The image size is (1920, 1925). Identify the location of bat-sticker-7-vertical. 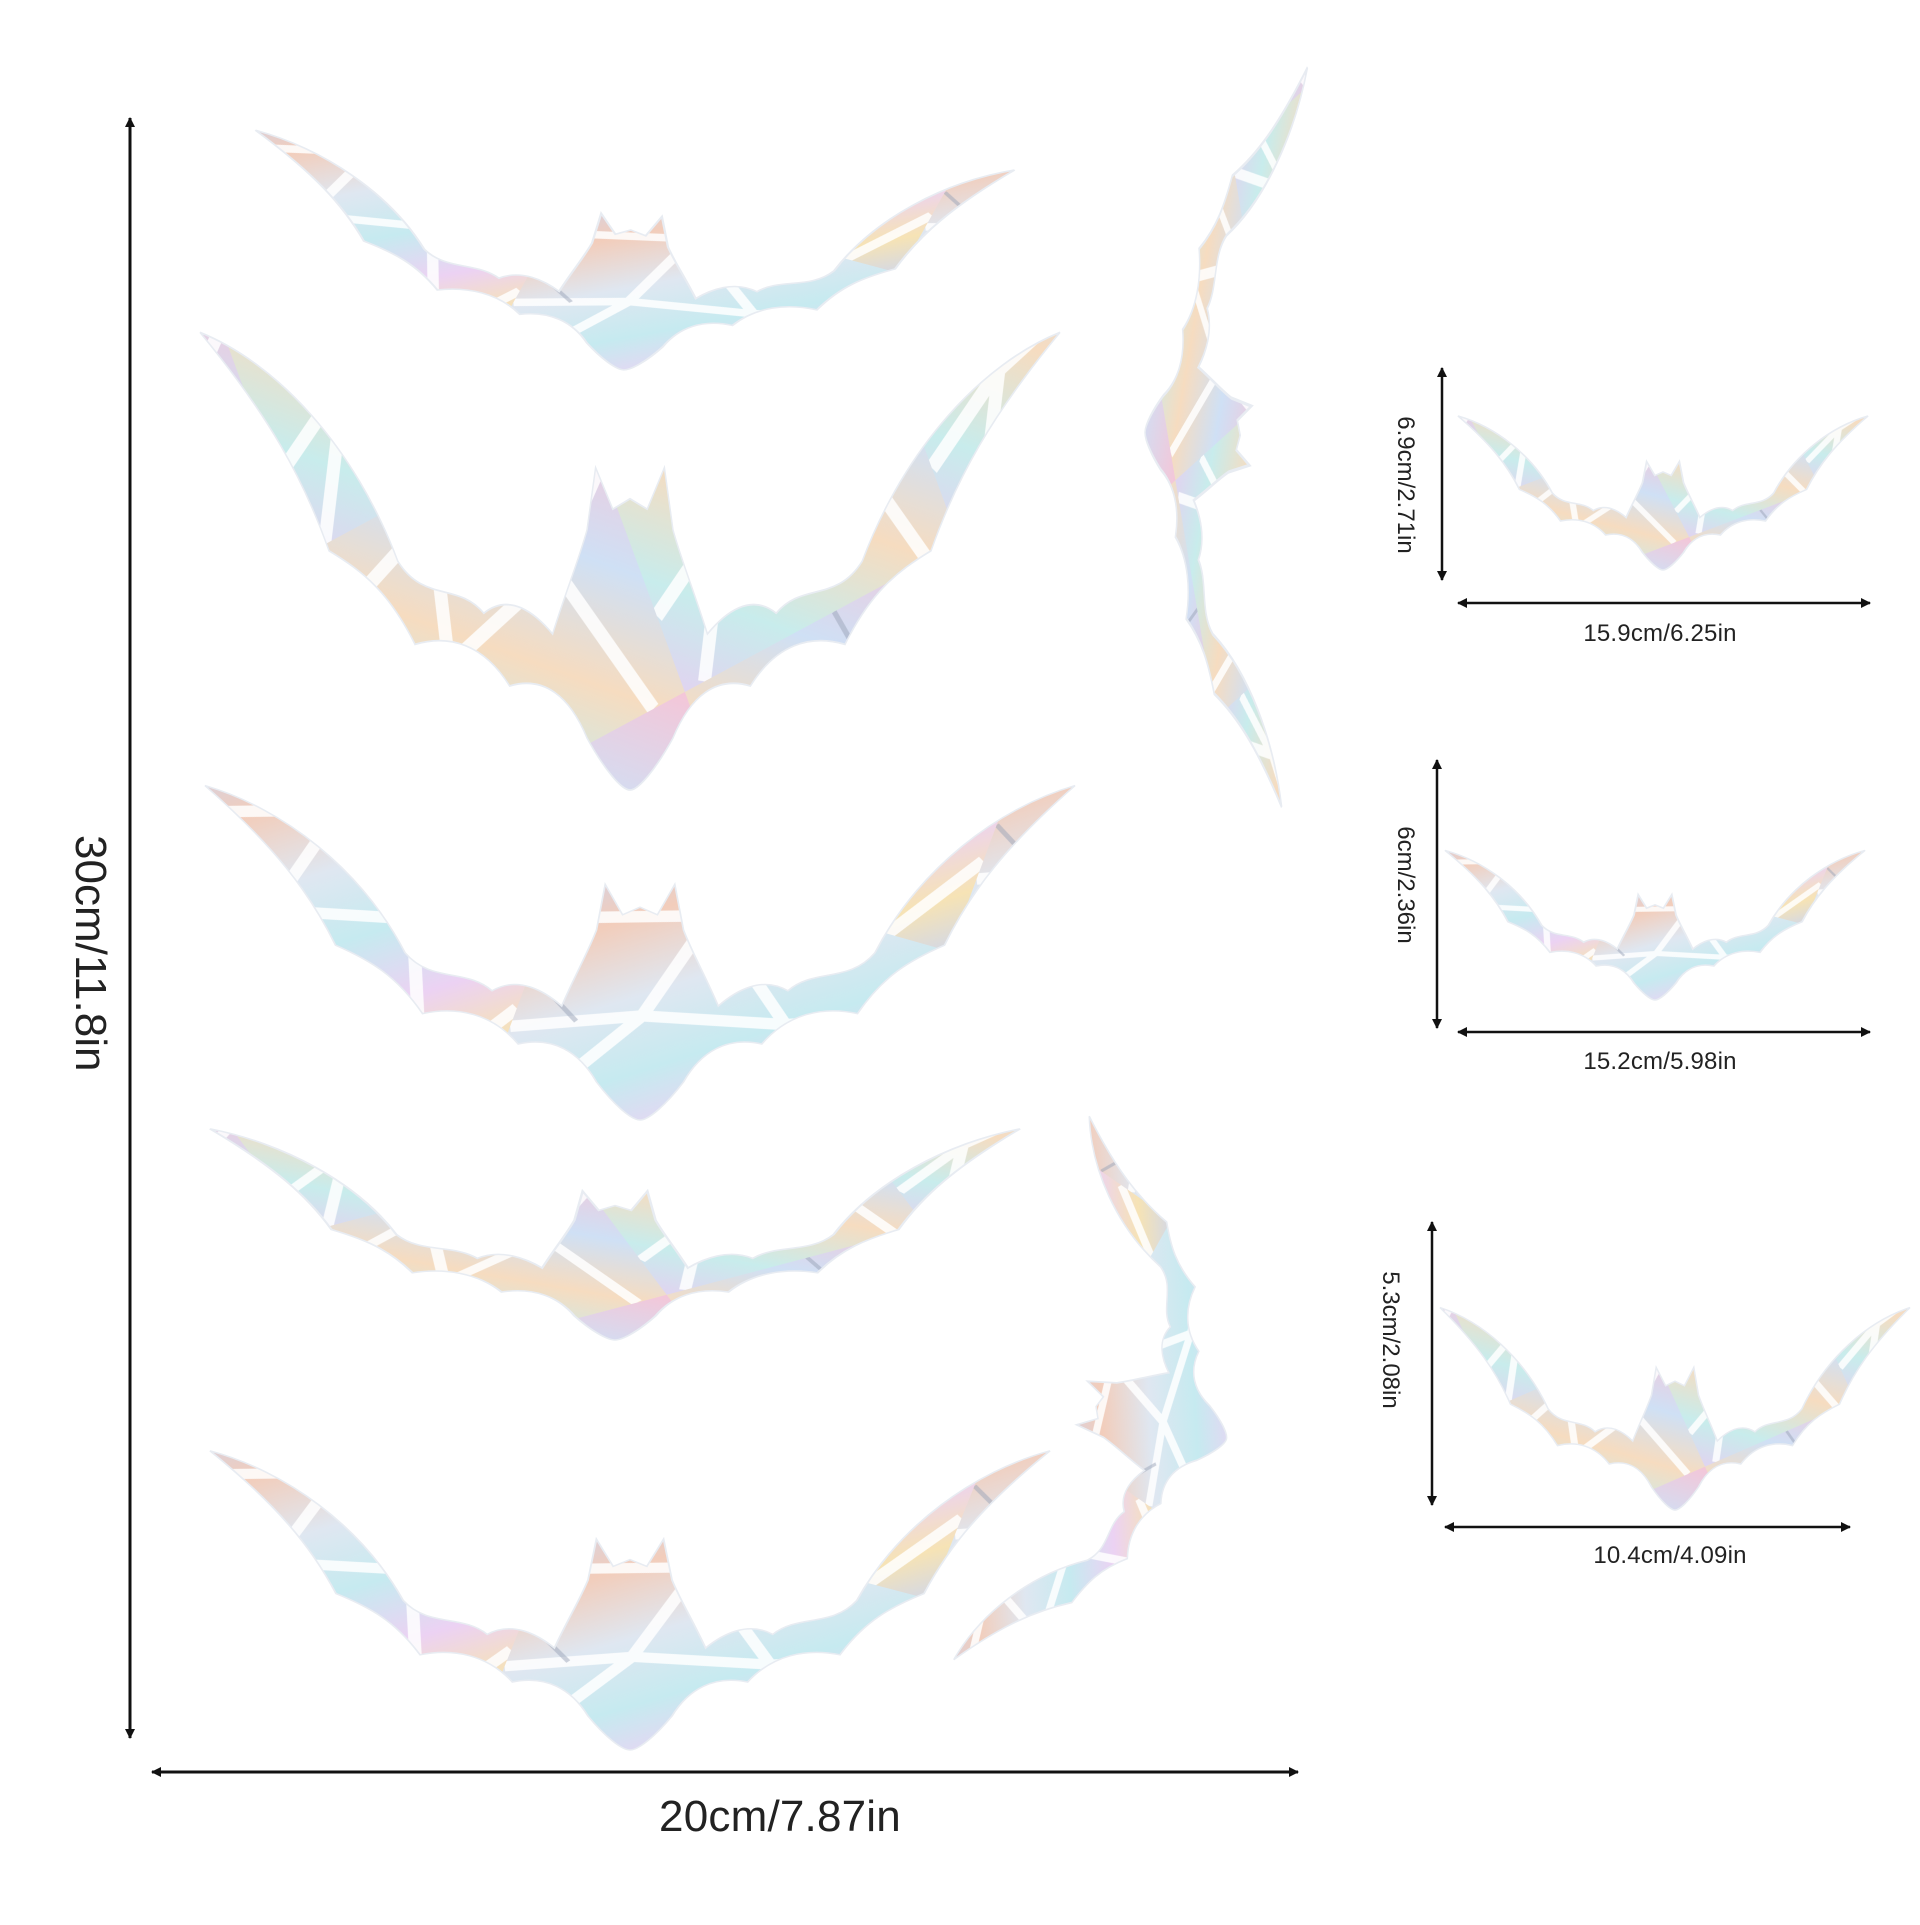
(1090, 1388).